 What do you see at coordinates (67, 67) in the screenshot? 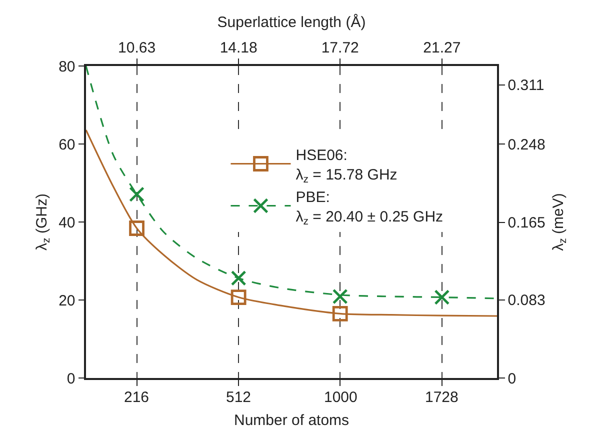
I see `y-tick-label: 80` at bounding box center [67, 67].